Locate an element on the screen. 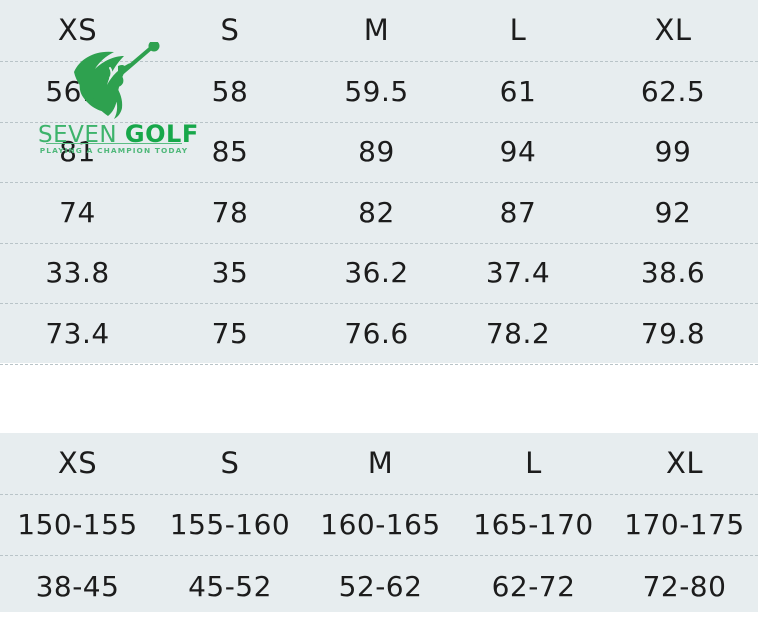 This screenshot has width=758, height=617. table-two-cell: 52-62 is located at coordinates (380, 586).